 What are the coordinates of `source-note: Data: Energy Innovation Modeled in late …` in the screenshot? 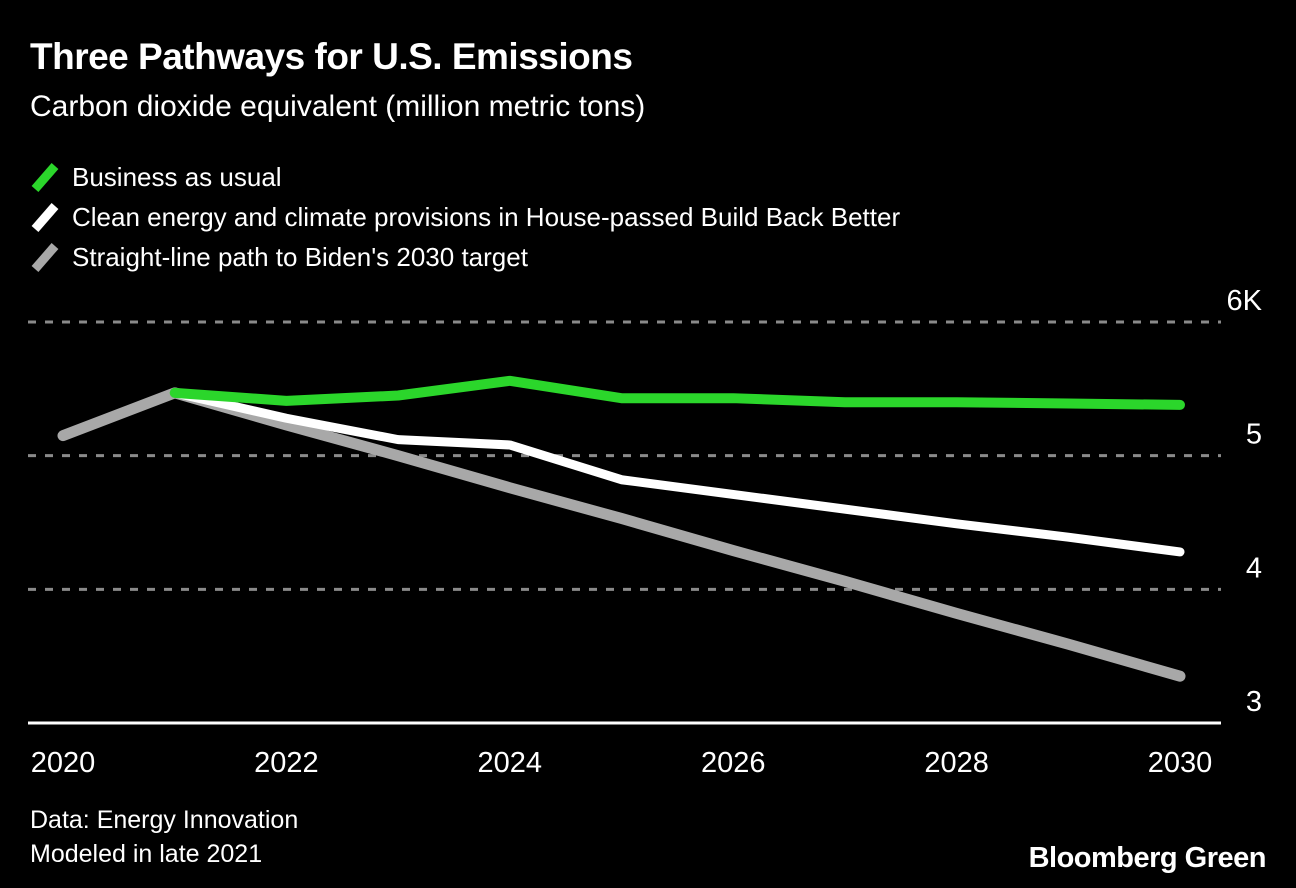 It's located at (164, 837).